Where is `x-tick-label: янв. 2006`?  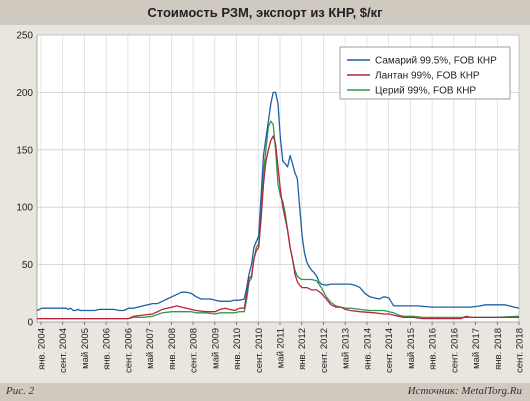 x-tick-label: янв. 2006 is located at coordinates (107, 349).